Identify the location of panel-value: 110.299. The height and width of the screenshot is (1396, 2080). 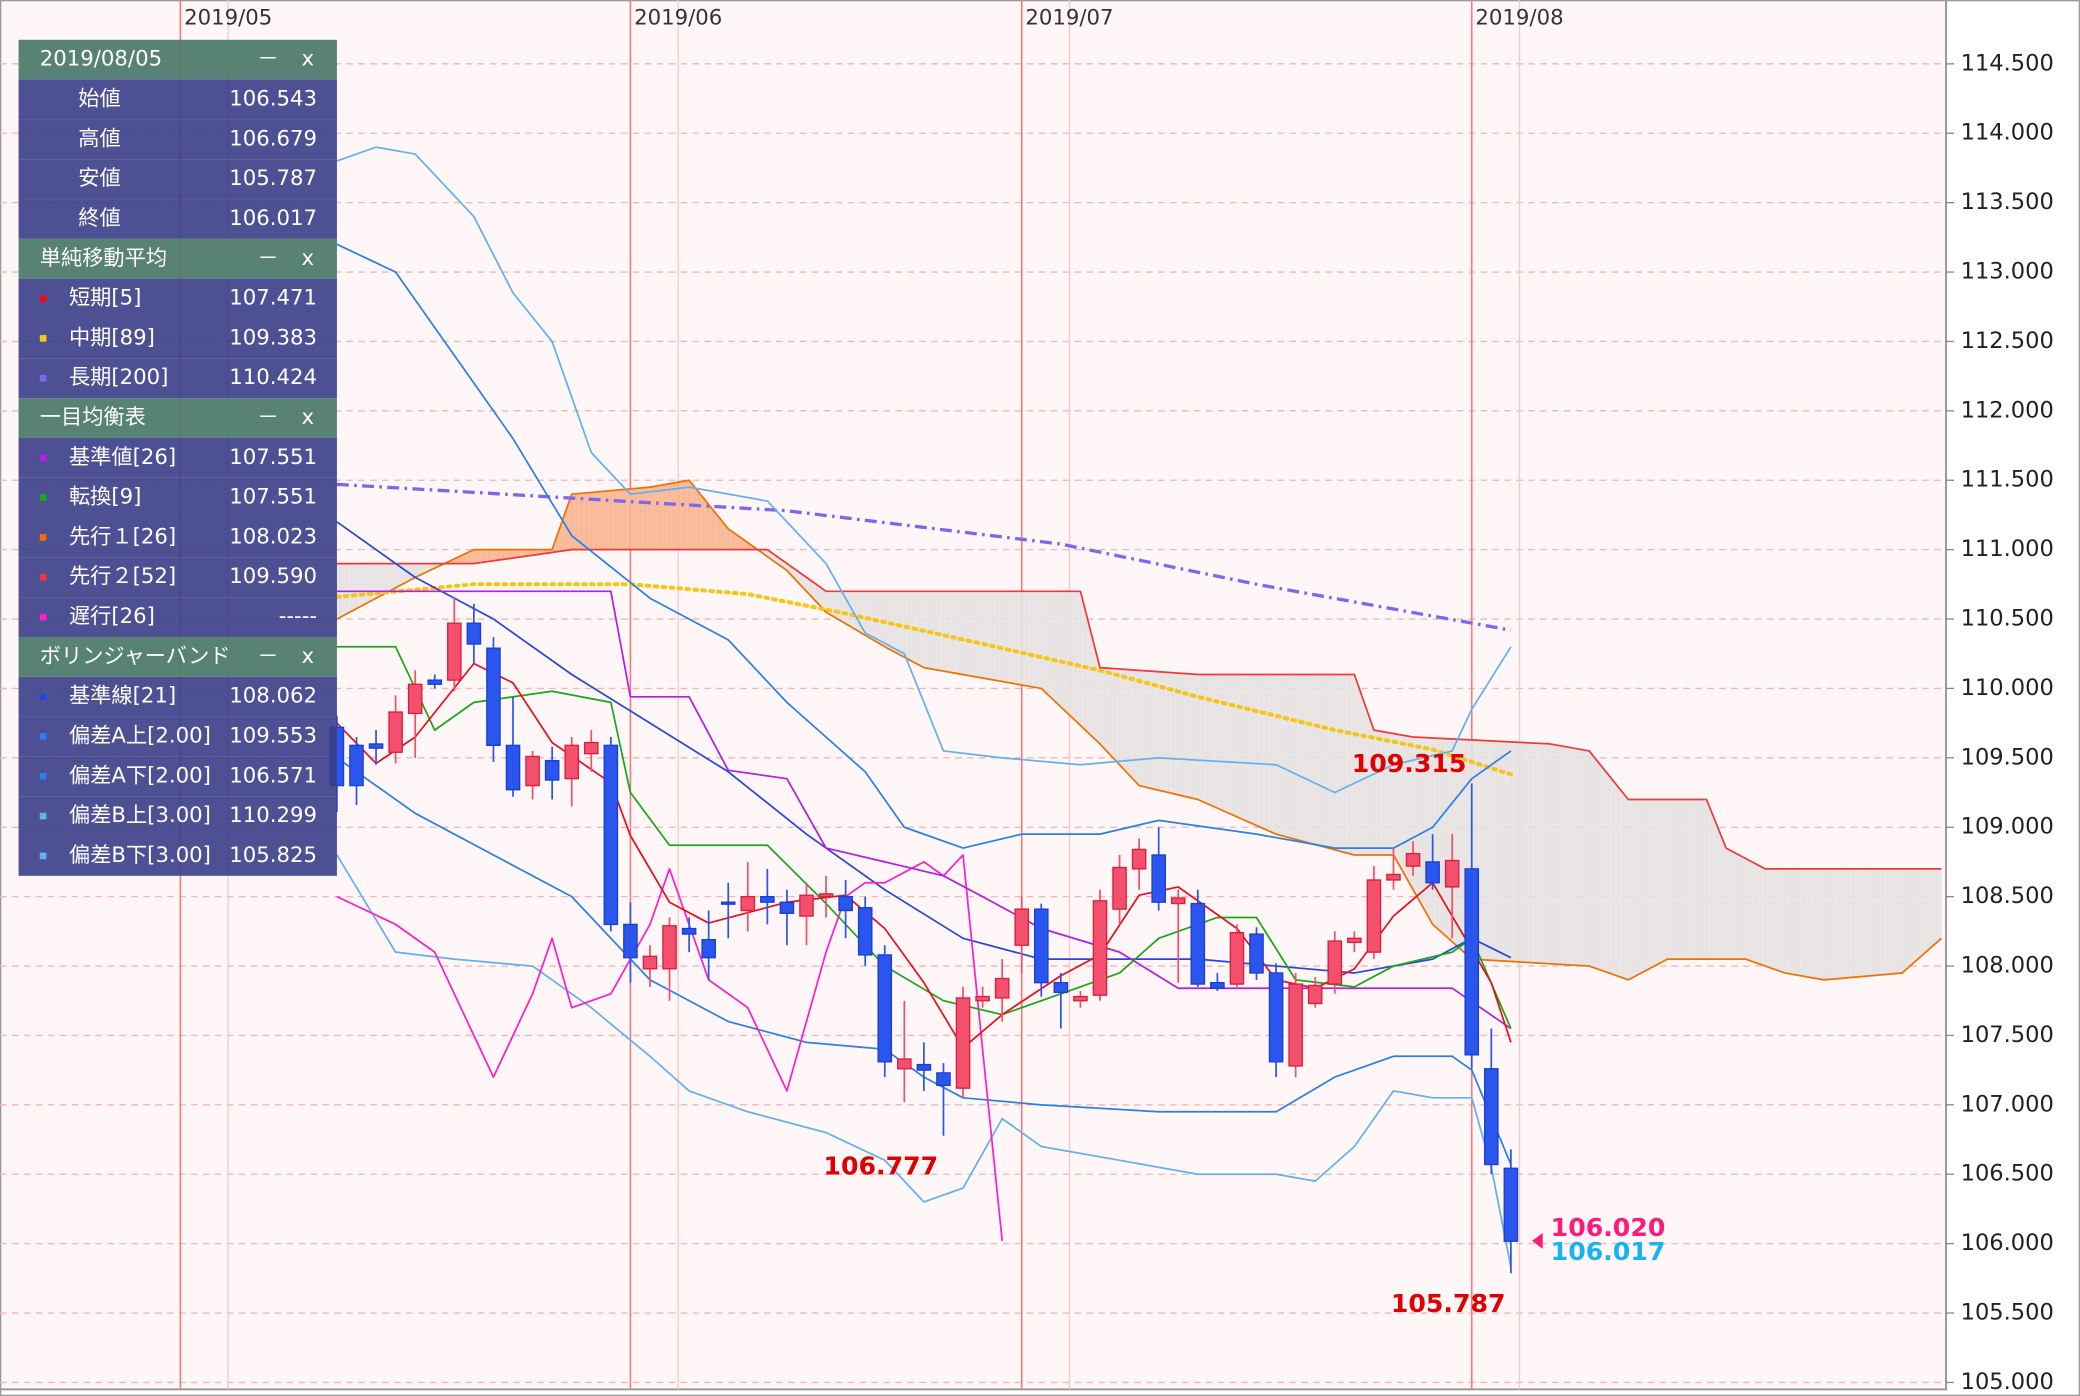
(273, 815).